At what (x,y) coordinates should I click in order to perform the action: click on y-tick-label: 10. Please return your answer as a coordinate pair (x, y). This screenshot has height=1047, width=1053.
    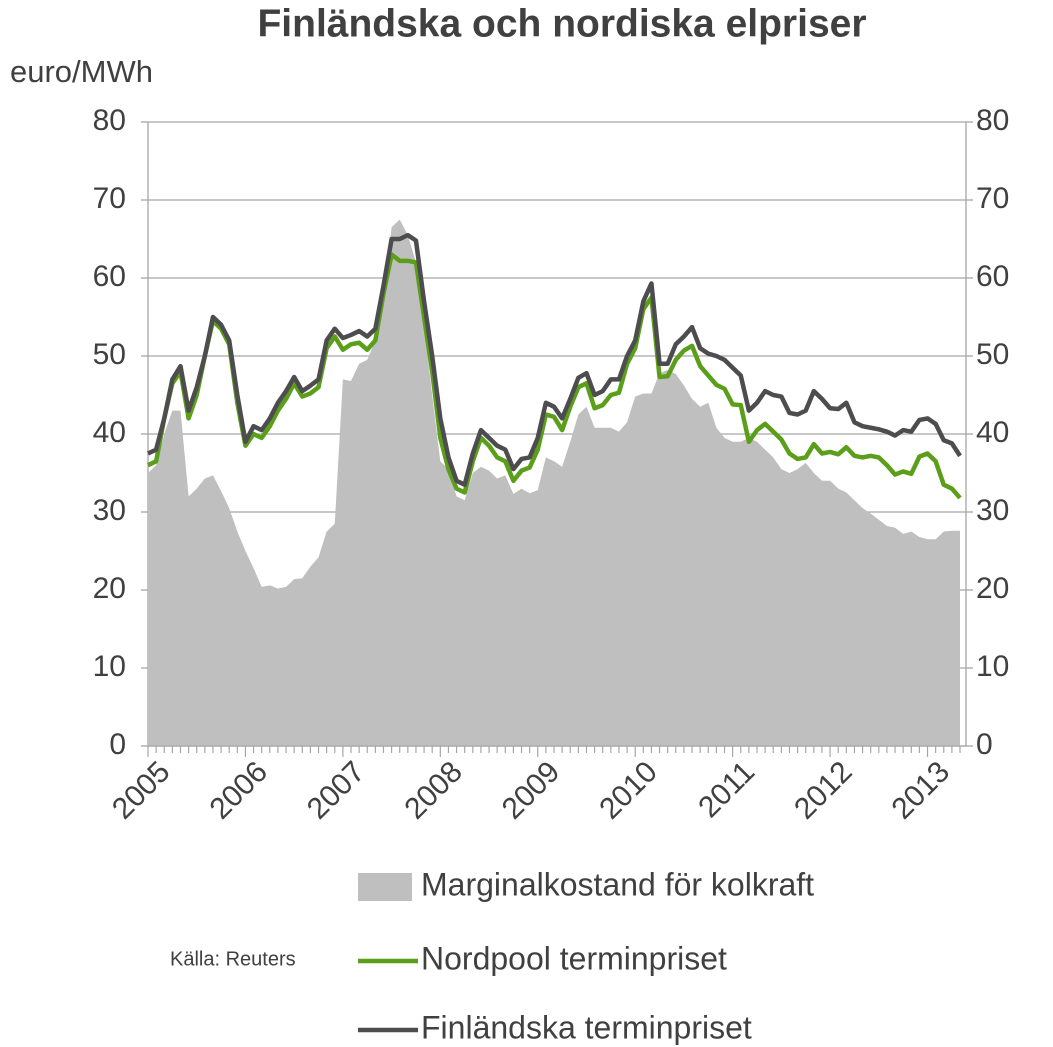
    Looking at the image, I should click on (109, 666).